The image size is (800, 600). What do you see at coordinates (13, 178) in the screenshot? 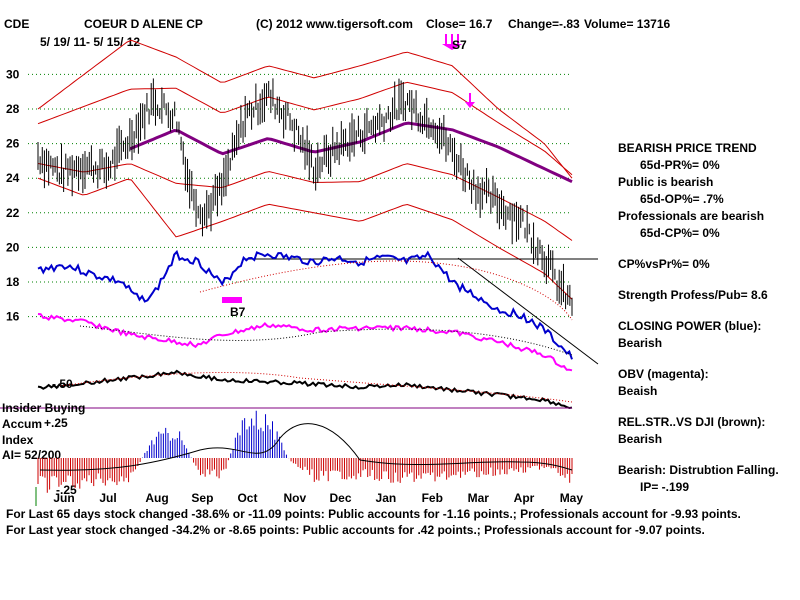
I see `y-tick-24: 24` at bounding box center [13, 178].